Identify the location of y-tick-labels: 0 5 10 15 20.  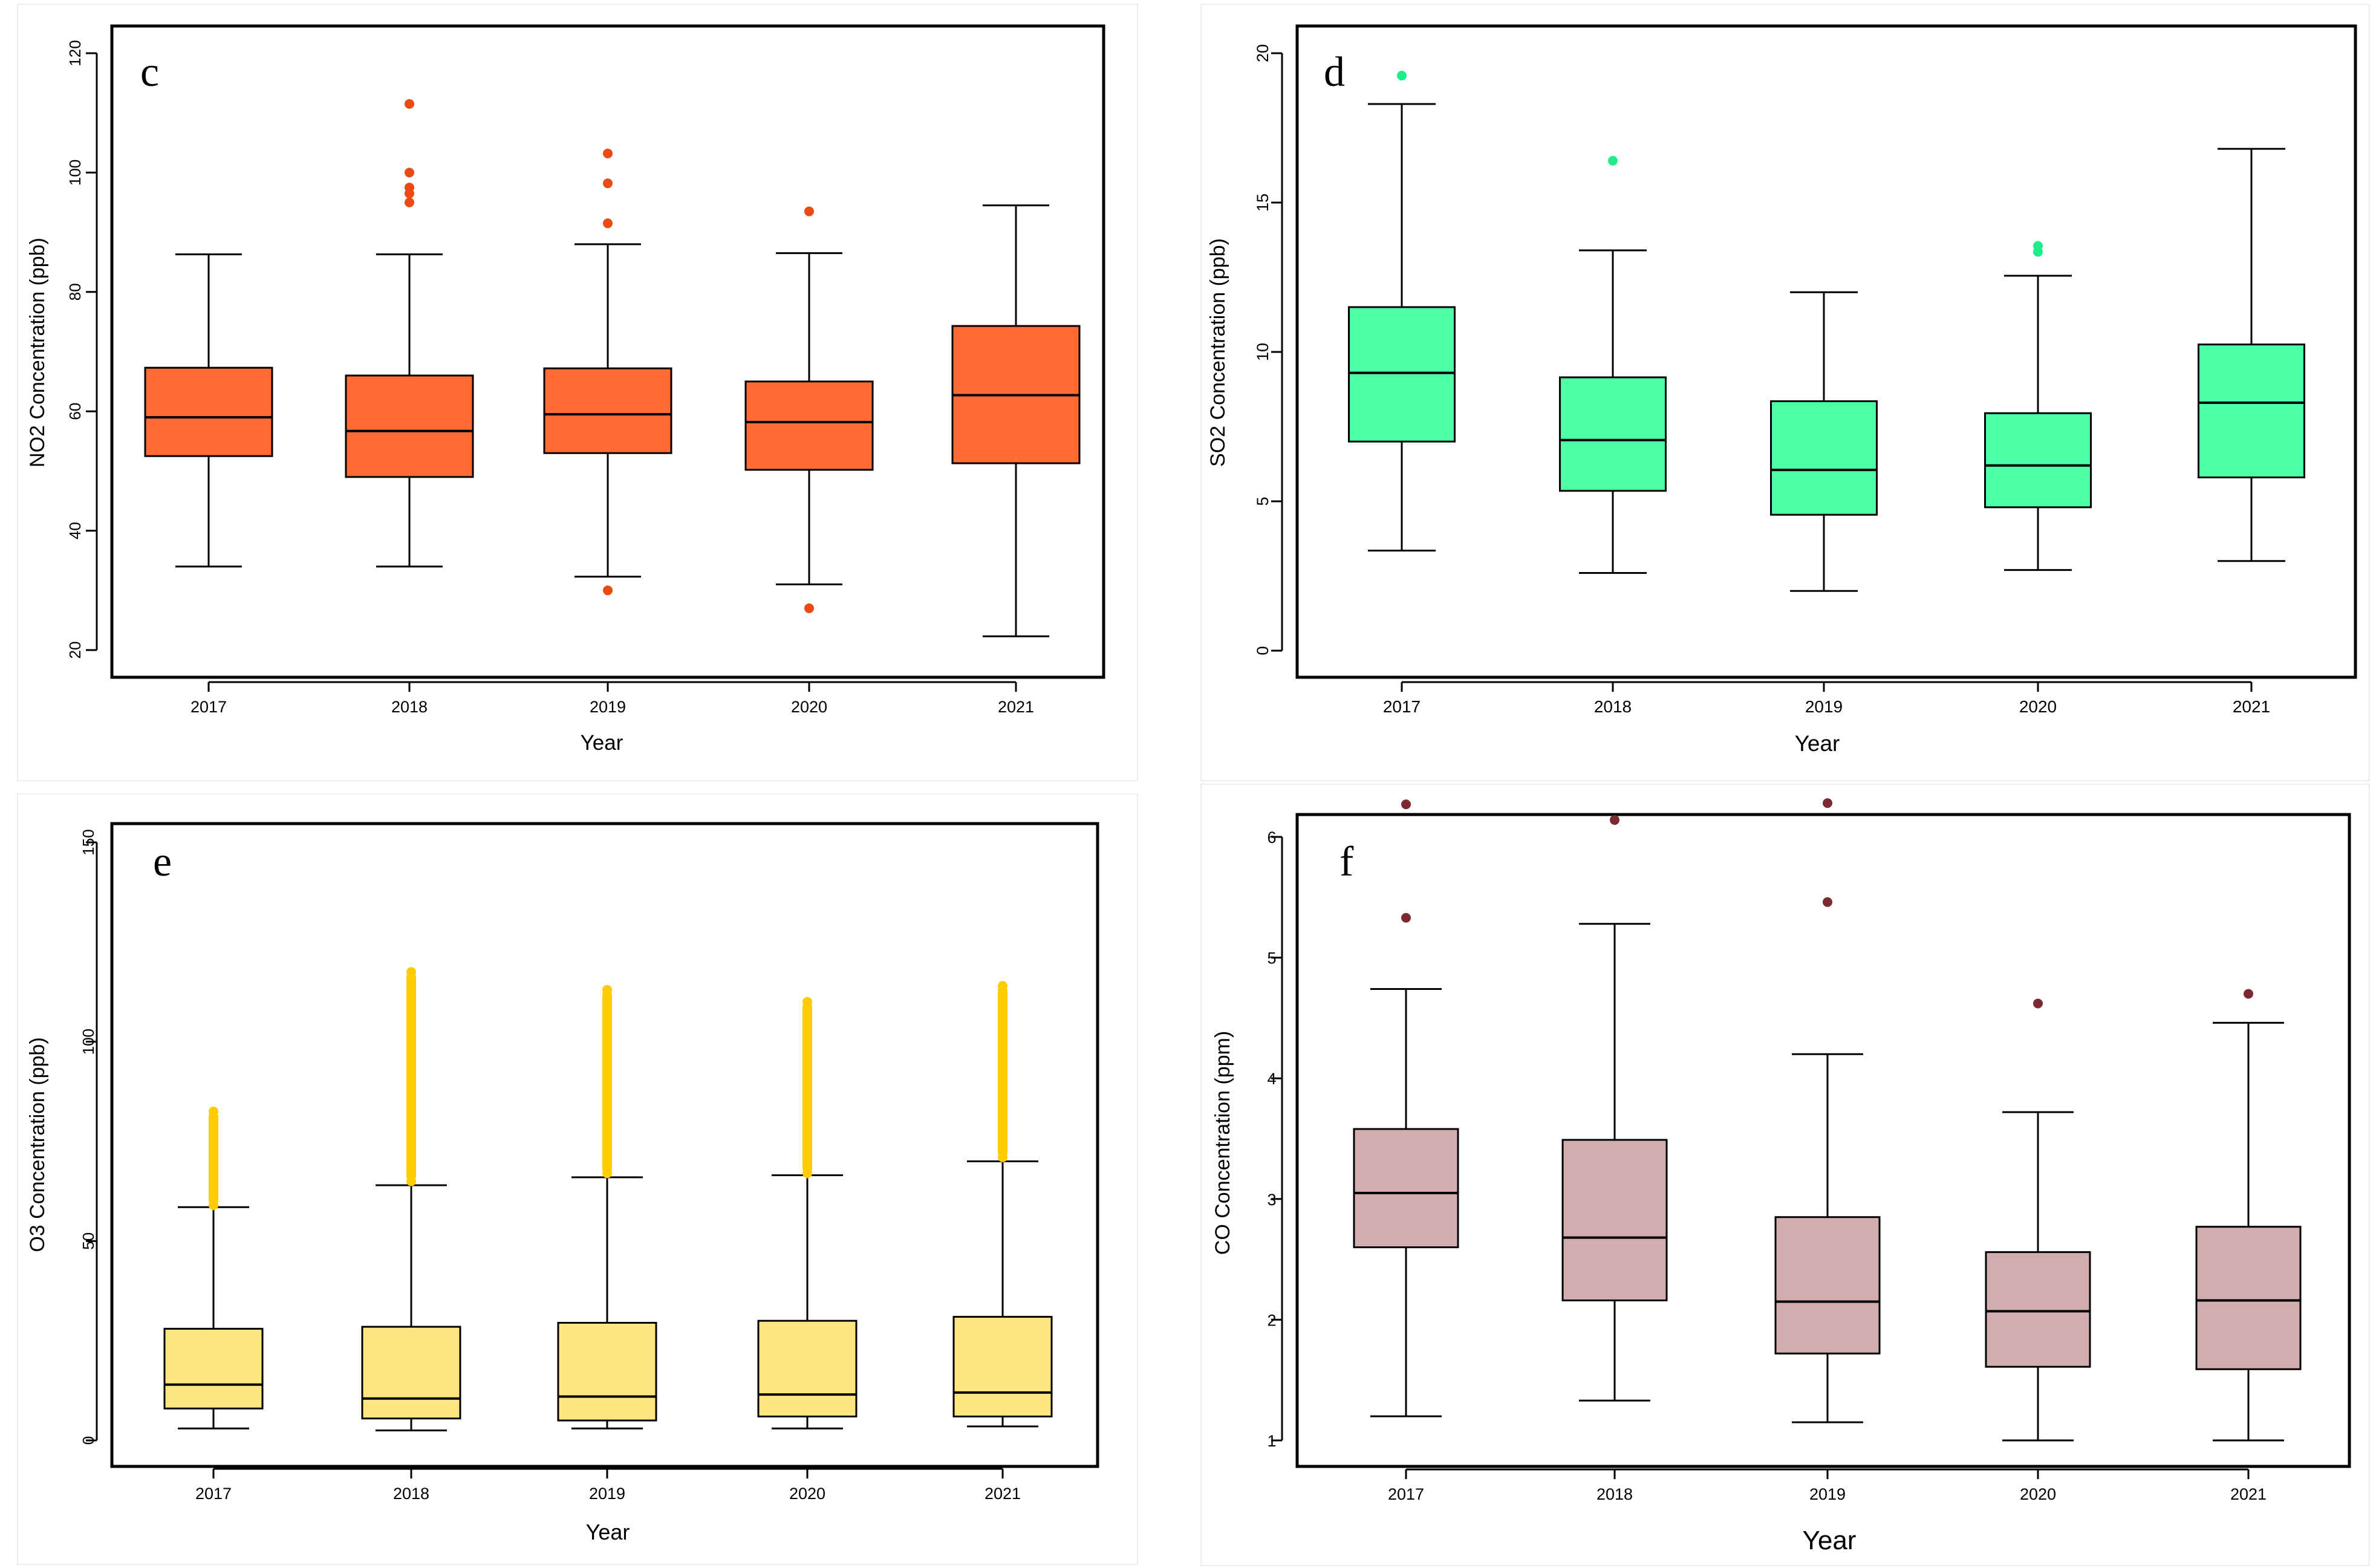
(1263, 350).